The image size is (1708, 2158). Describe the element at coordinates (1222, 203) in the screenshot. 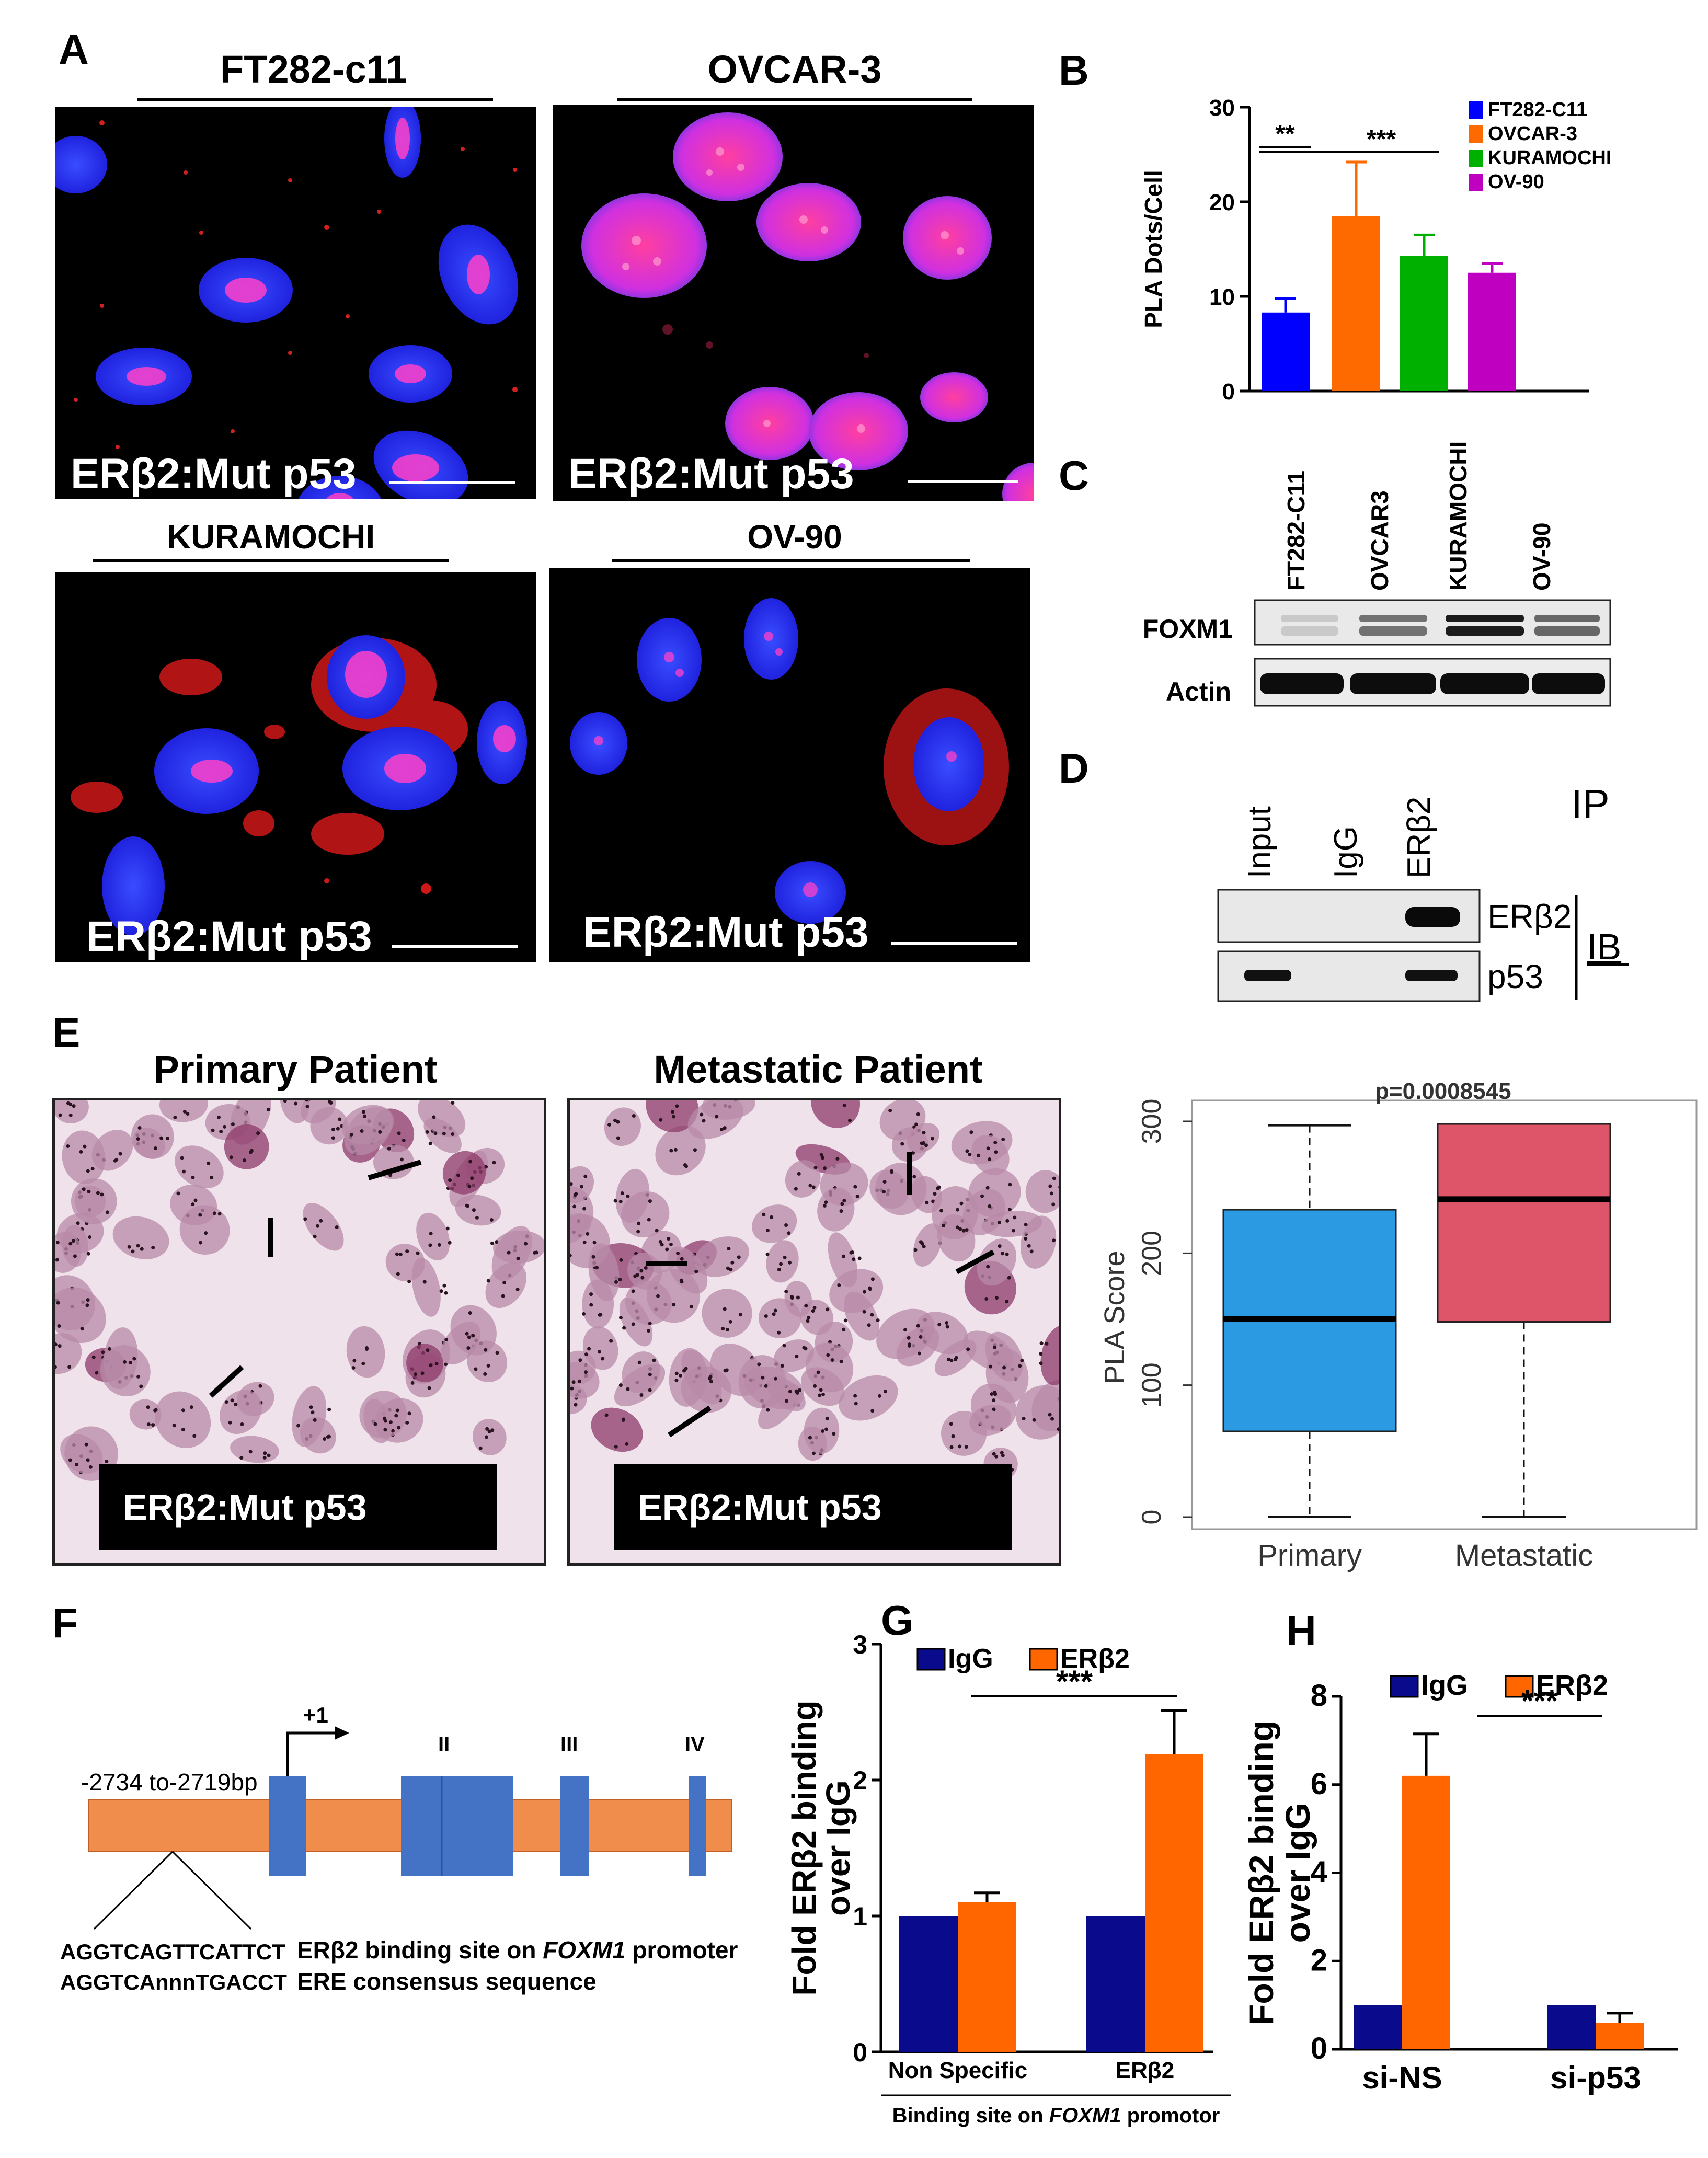

I see `y-tick-label: 20` at that location.